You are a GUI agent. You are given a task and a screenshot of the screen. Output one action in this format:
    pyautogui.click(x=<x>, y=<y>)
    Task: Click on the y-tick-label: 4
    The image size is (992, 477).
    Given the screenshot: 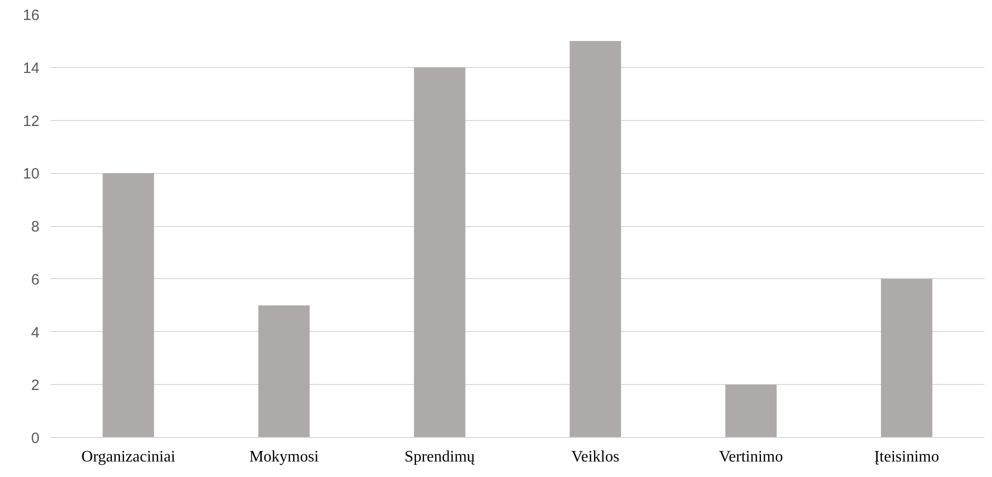 What is the action you would take?
    pyautogui.click(x=35, y=333)
    